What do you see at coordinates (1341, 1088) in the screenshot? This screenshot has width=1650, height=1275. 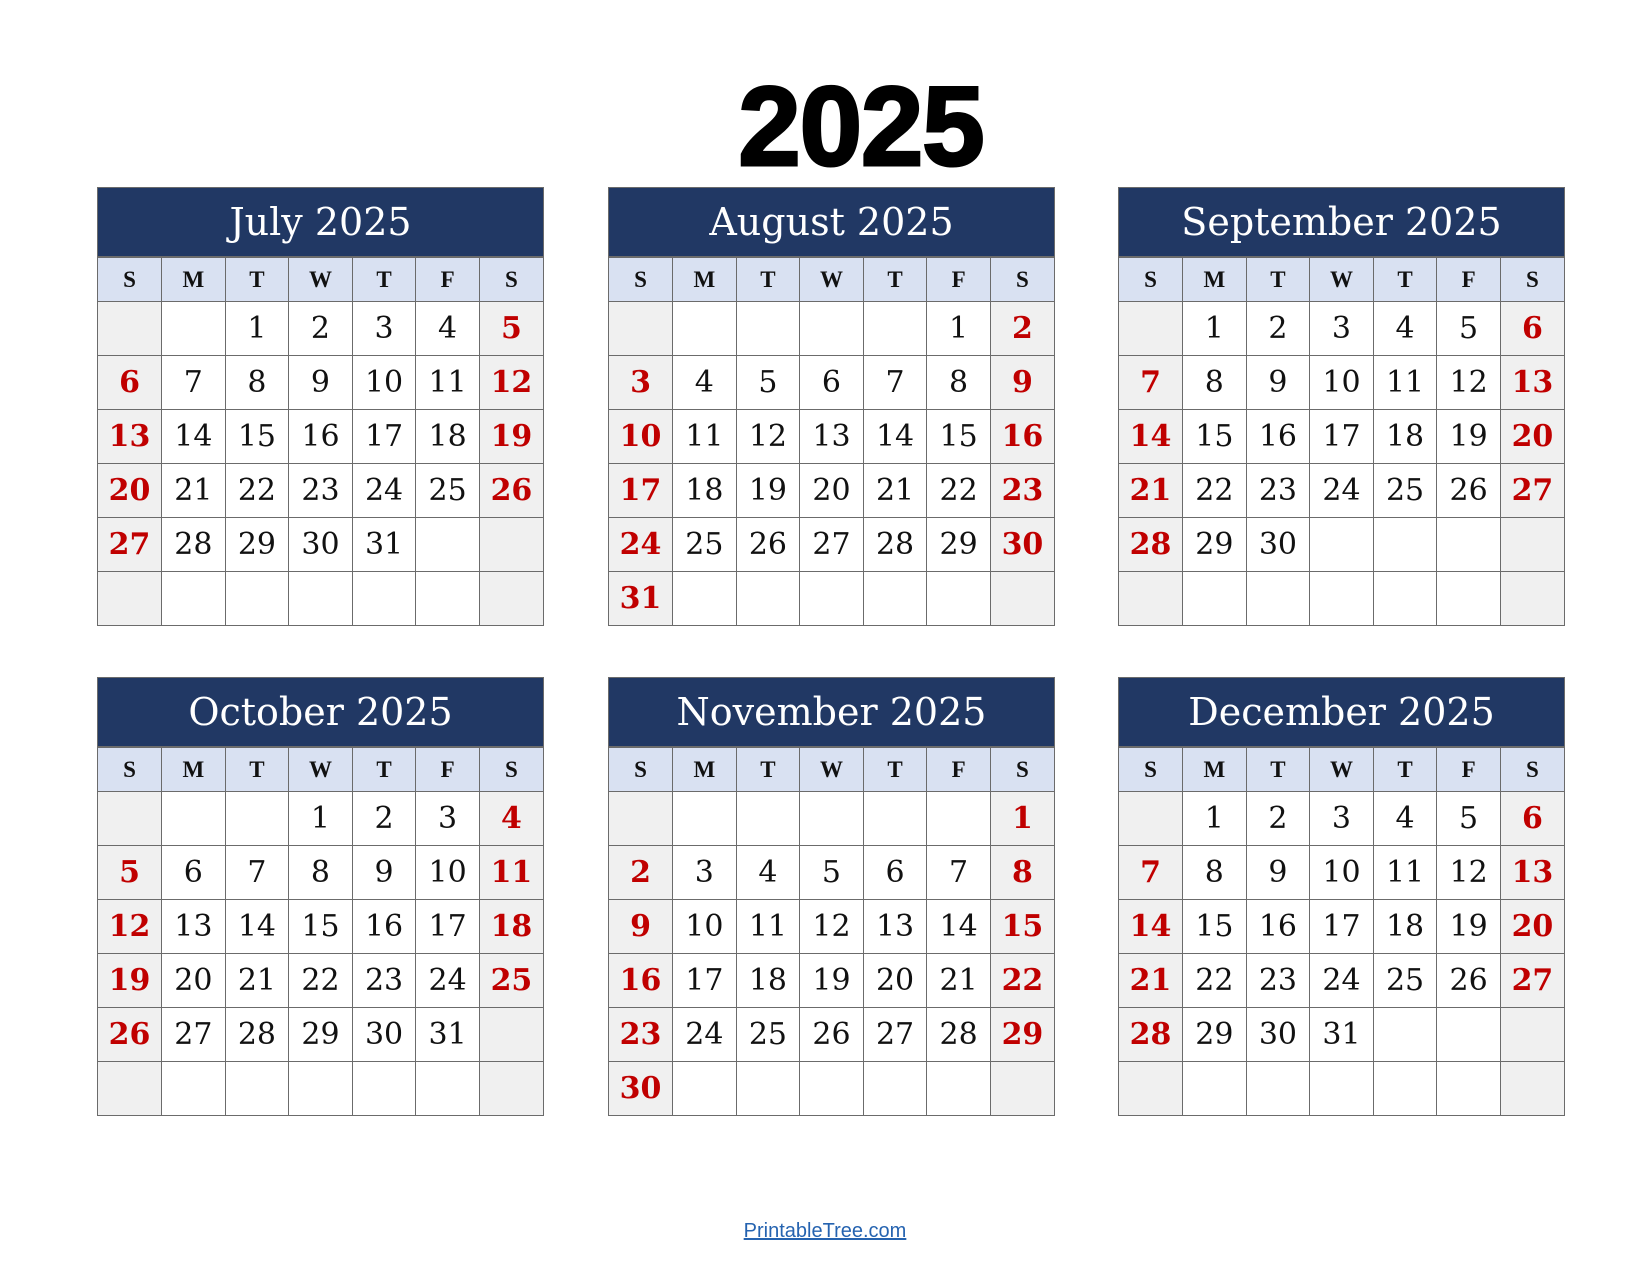 I see `week-row` at bounding box center [1341, 1088].